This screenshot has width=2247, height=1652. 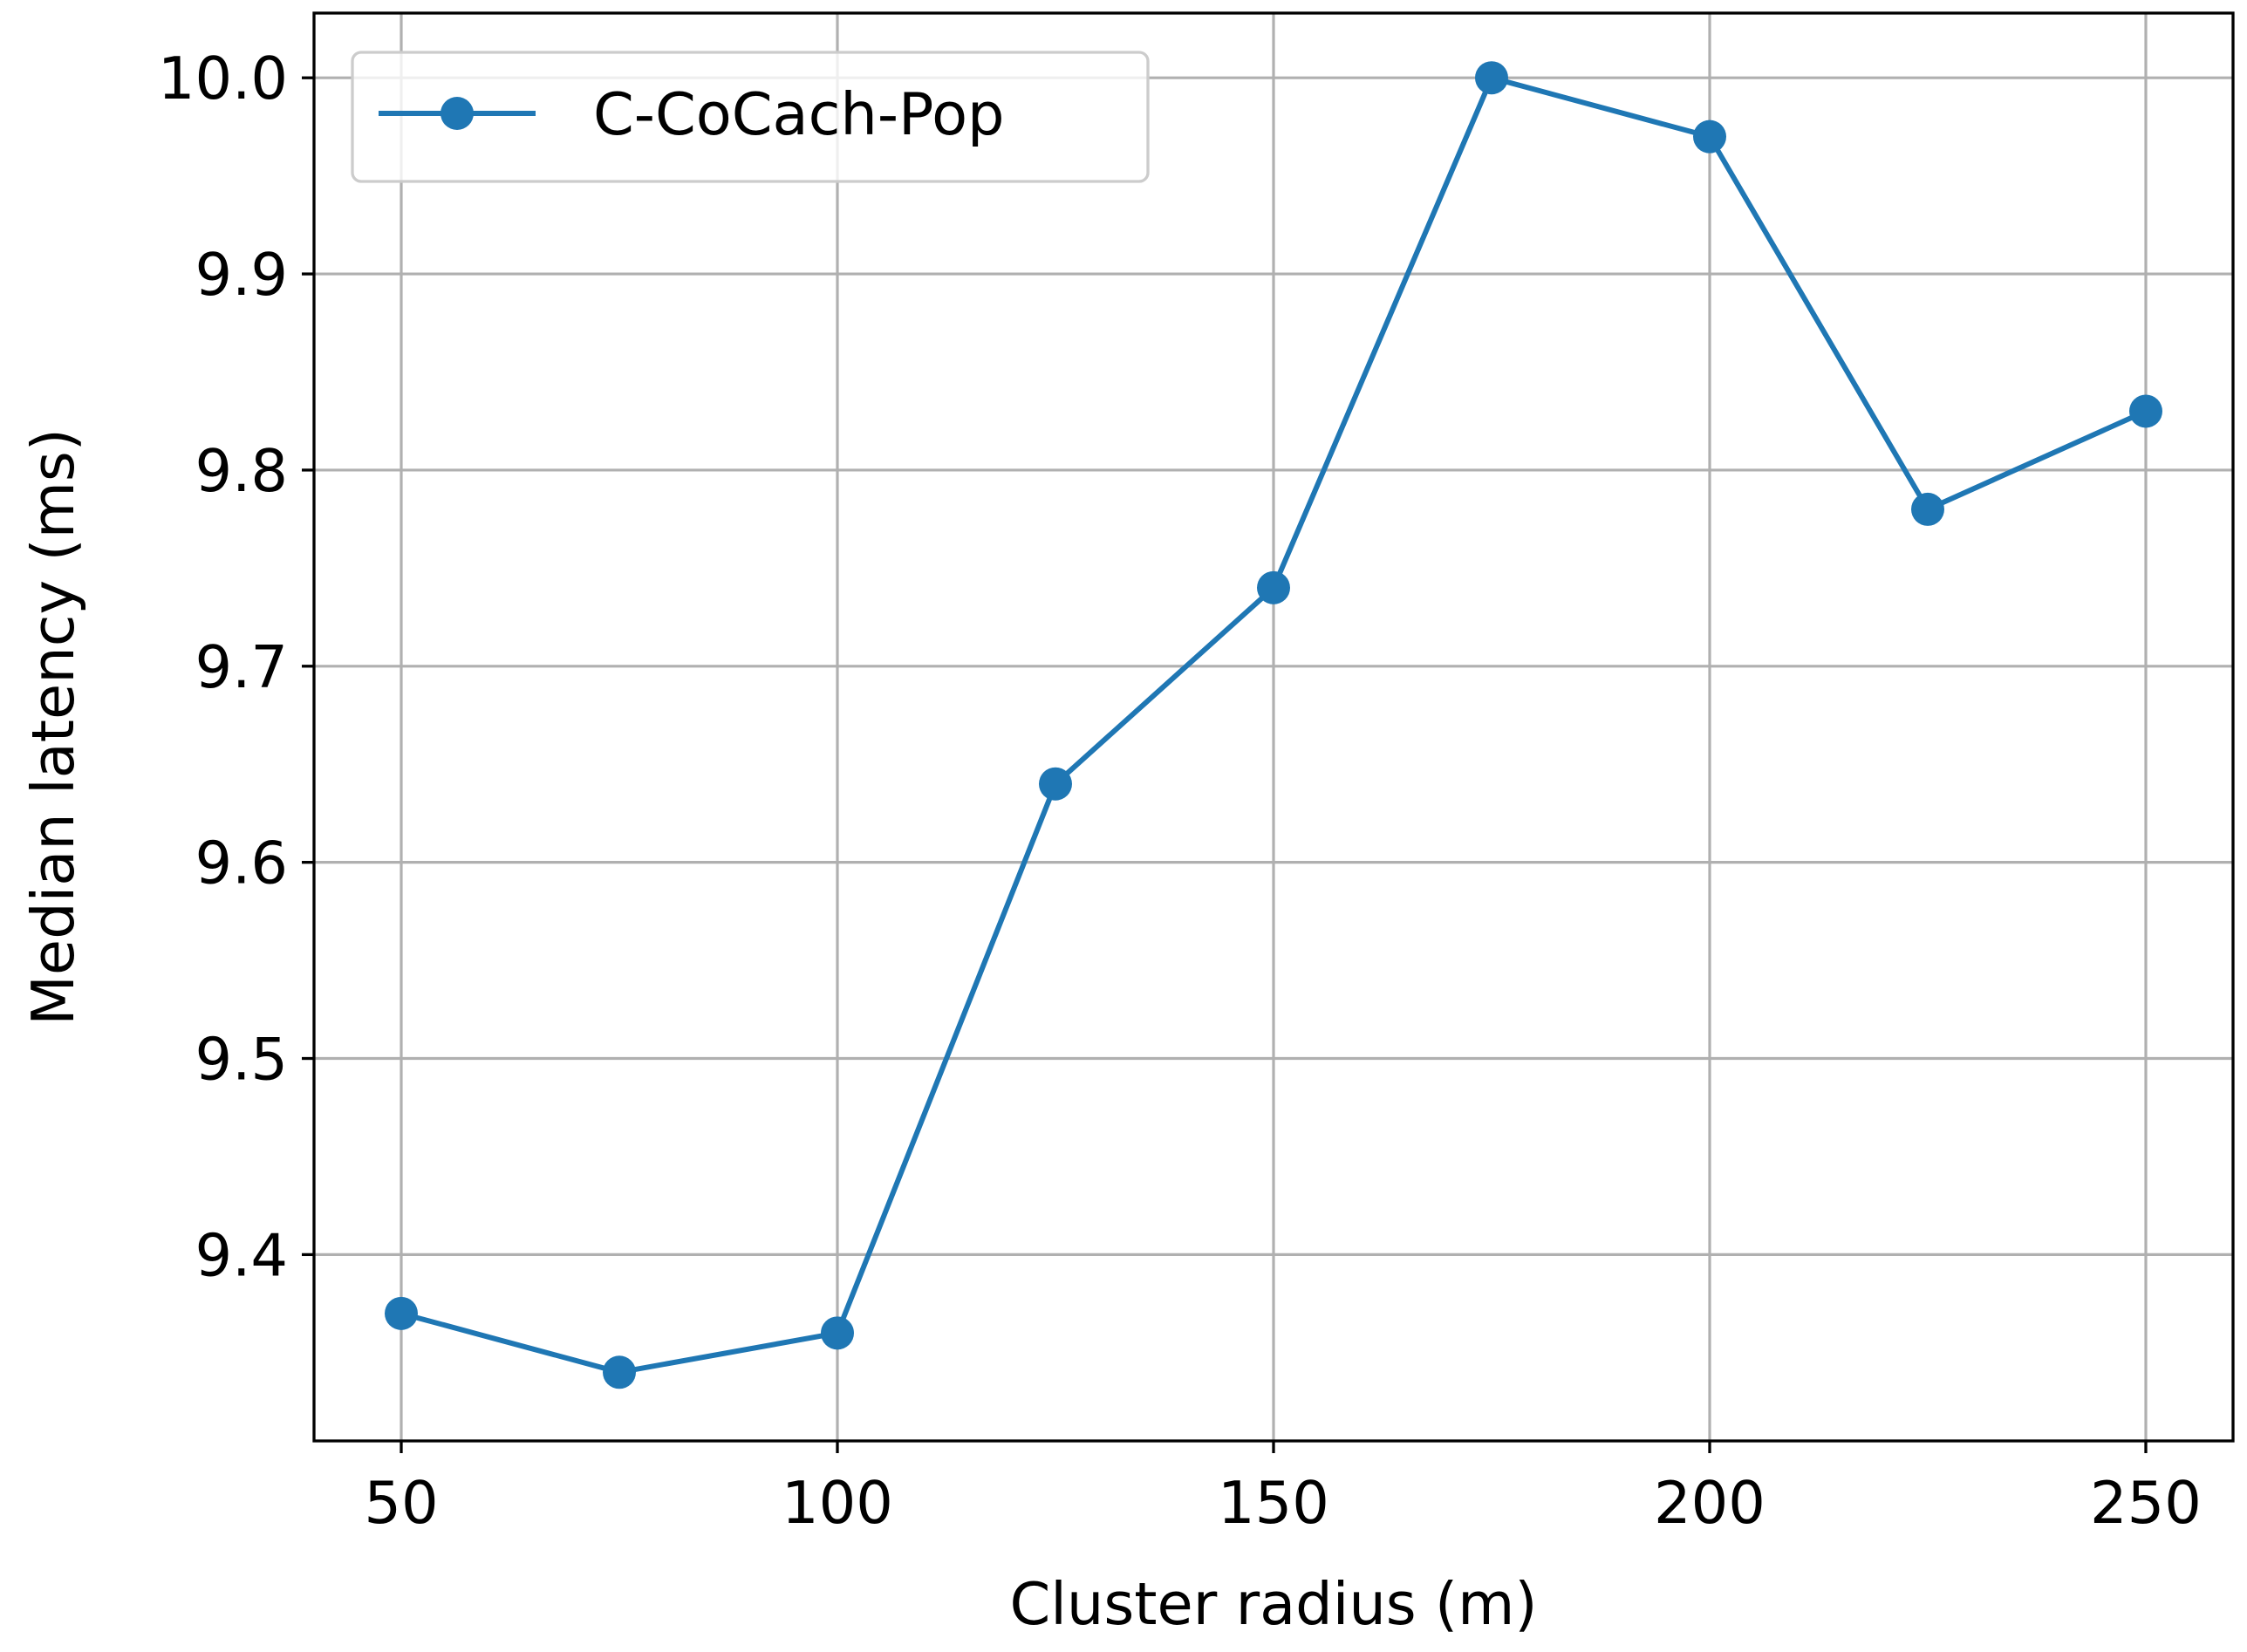 I want to click on y-tick-label: 9.7, so click(x=241, y=667).